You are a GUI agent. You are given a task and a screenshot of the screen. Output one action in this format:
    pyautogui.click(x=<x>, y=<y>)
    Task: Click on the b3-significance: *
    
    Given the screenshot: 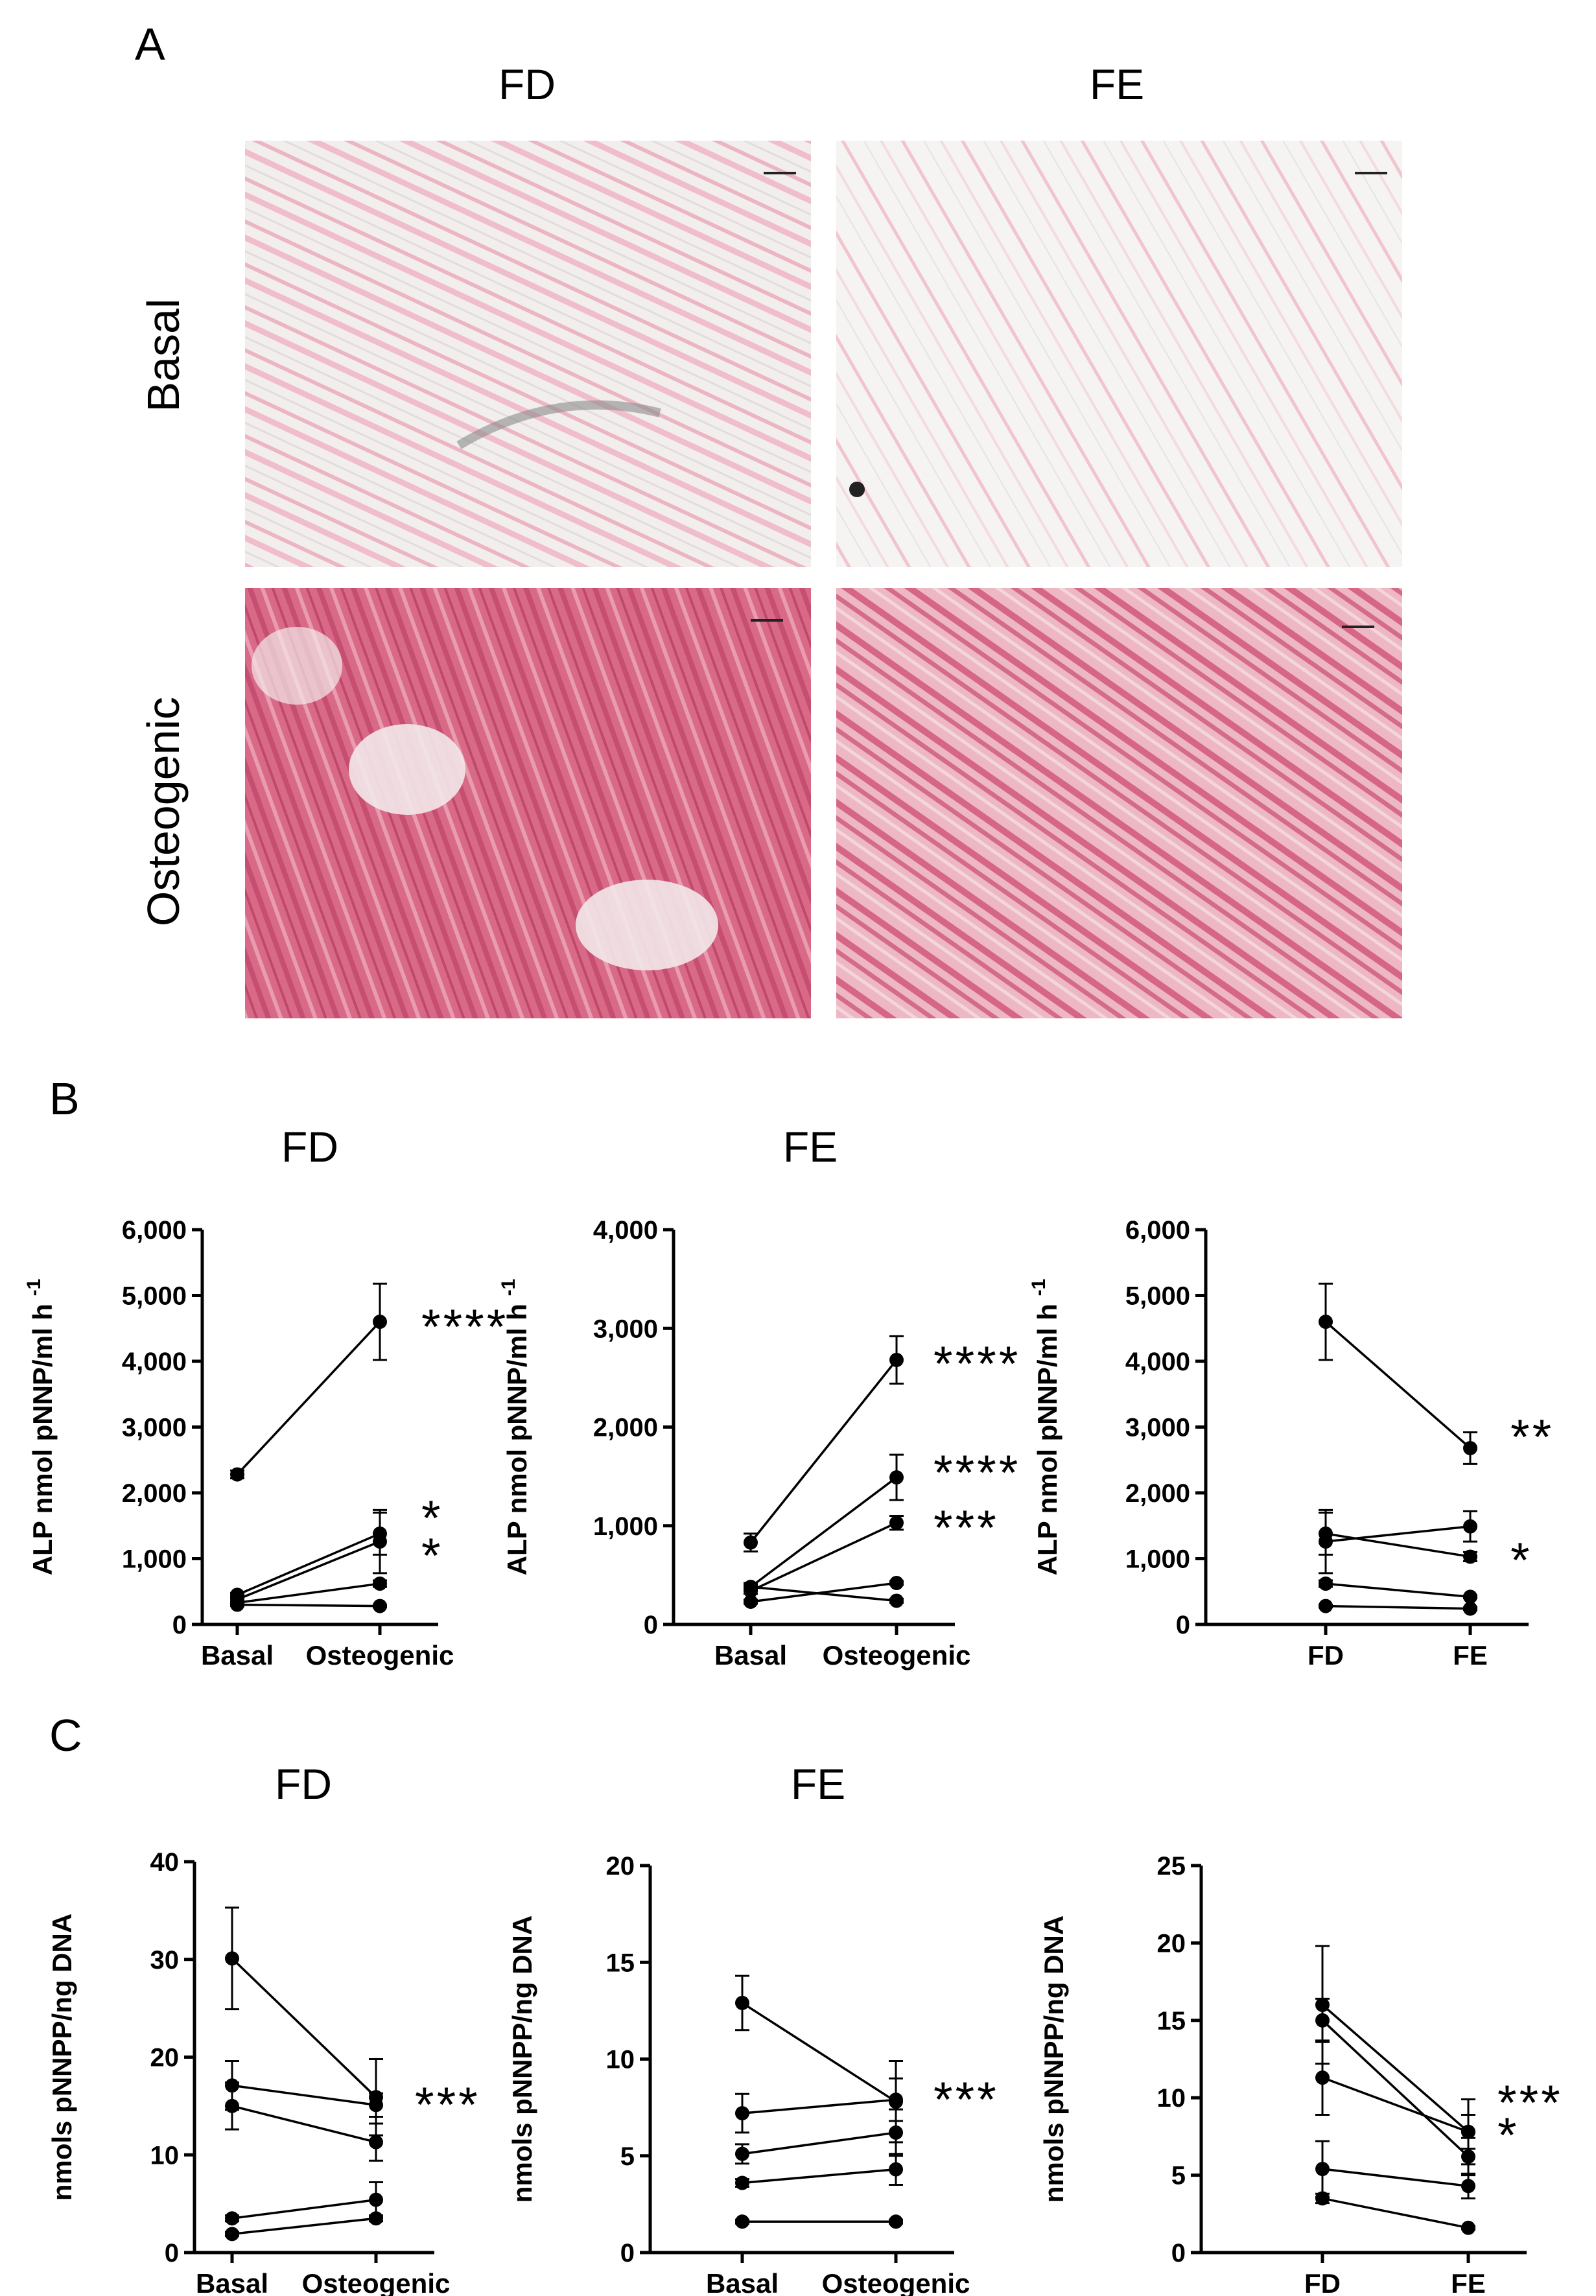 What is the action you would take?
    pyautogui.click(x=1521, y=1561)
    